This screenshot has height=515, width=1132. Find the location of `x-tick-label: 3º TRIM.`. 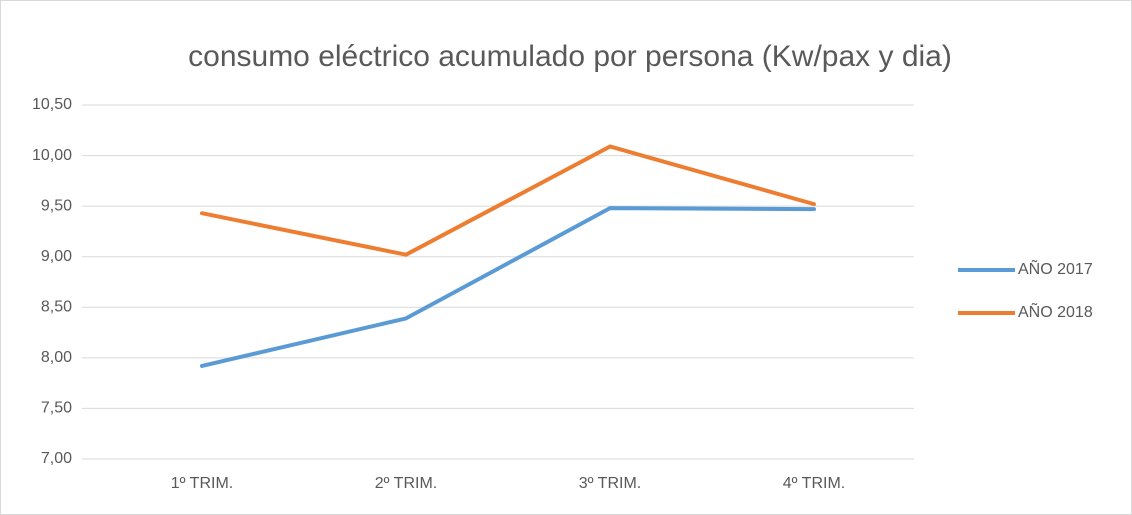

x-tick-label: 3º TRIM. is located at coordinates (610, 483).